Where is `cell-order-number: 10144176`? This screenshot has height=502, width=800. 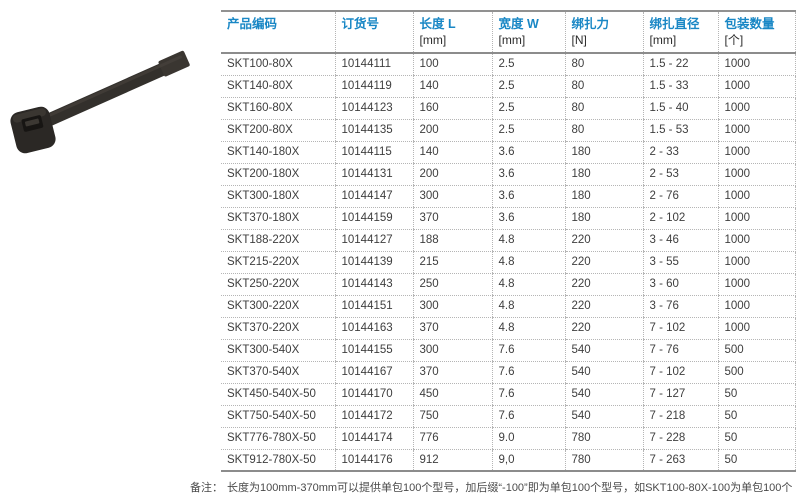 cell-order-number: 10144176 is located at coordinates (373, 460).